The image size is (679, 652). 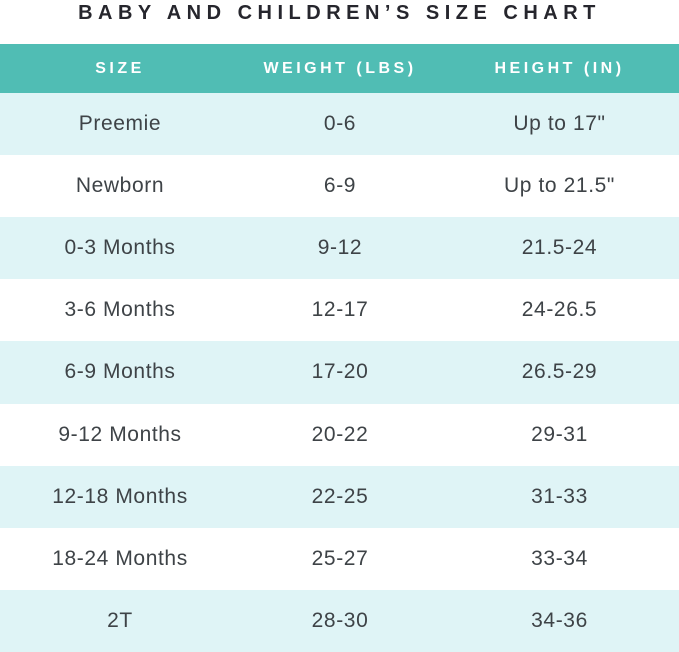 I want to click on weight-cell: 0-6, so click(x=340, y=124).